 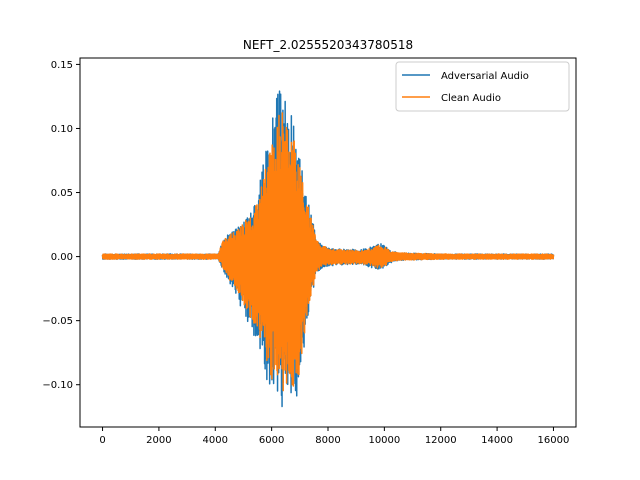 I want to click on x-tick-label: 0, so click(x=102, y=440).